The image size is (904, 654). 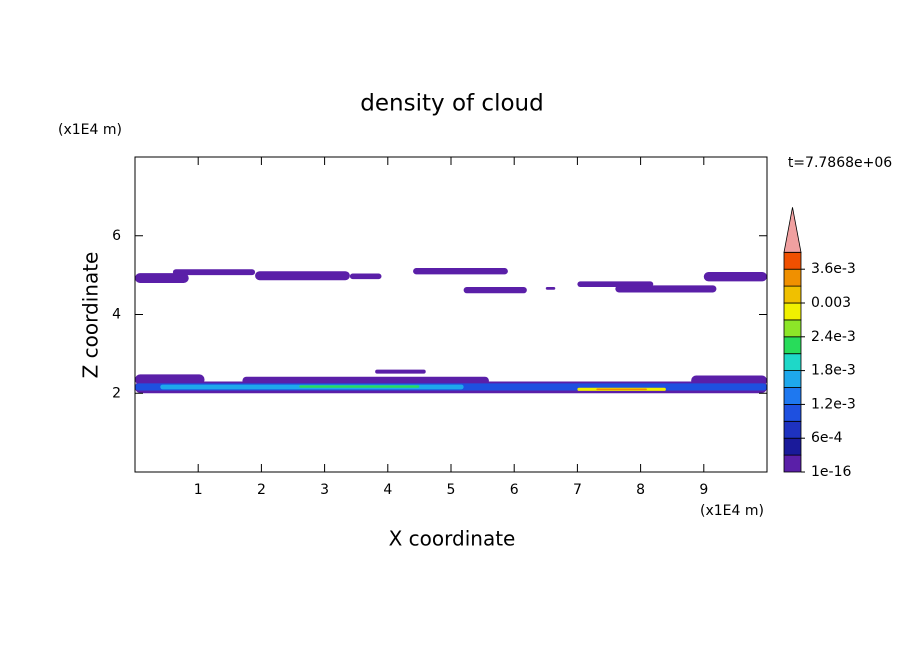 What do you see at coordinates (833, 371) in the screenshot?
I see `colorbar-label: 1.8e-3` at bounding box center [833, 371].